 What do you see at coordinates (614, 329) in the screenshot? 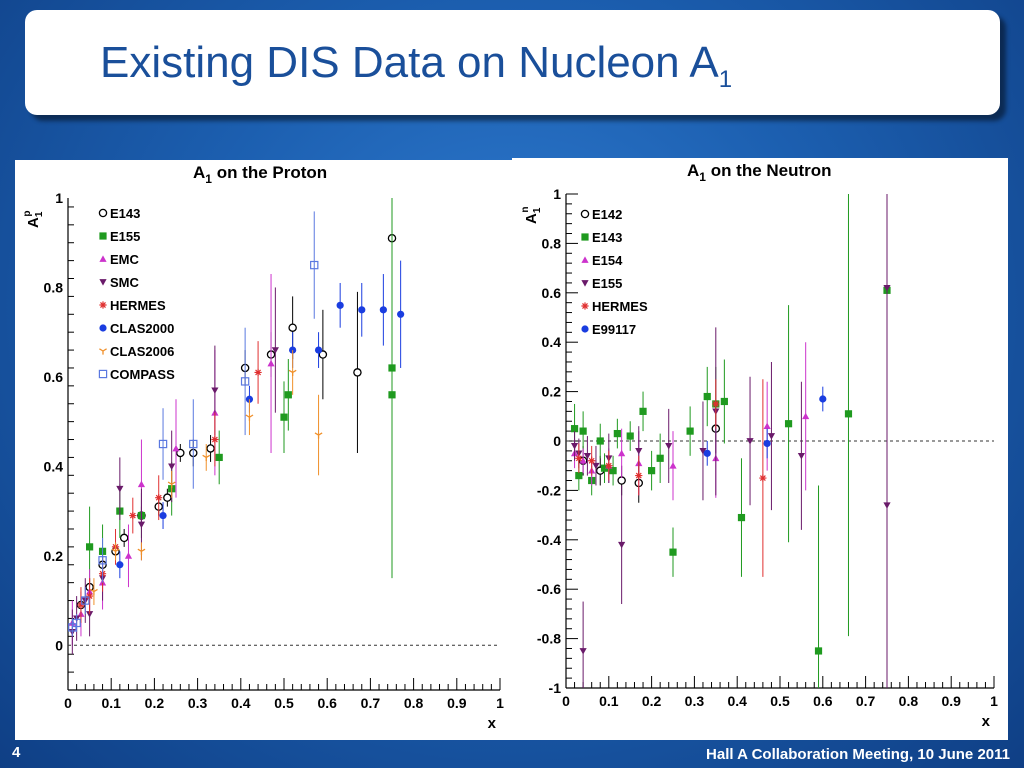
I see `legend-label: E99117` at bounding box center [614, 329].